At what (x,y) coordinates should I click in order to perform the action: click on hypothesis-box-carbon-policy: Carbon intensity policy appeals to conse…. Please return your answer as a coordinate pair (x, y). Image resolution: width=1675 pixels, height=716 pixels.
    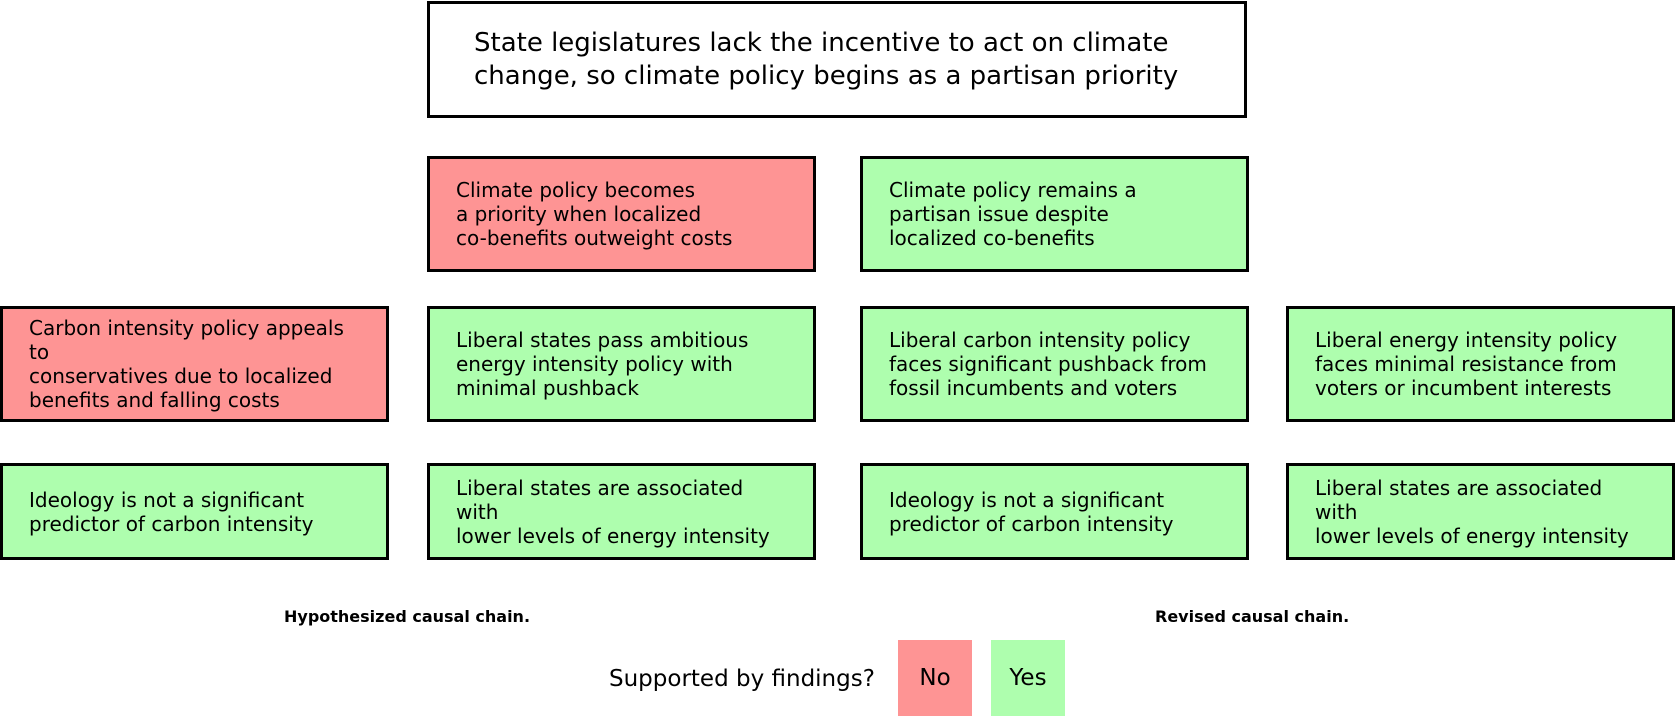
    Looking at the image, I should click on (194, 364).